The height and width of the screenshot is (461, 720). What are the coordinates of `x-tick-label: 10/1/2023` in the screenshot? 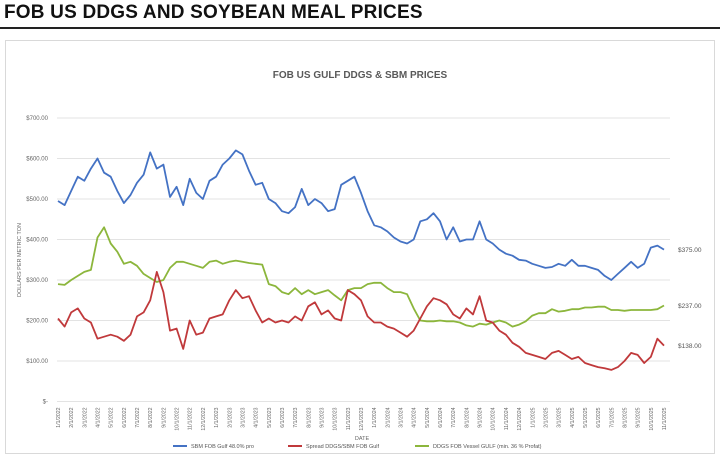 It's located at (336, 418).